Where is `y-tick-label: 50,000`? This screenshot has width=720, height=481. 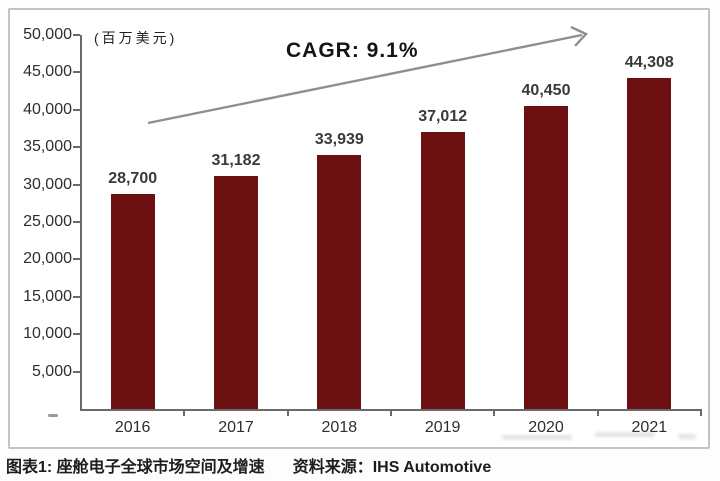
y-tick-label: 50,000 is located at coordinates (47, 34).